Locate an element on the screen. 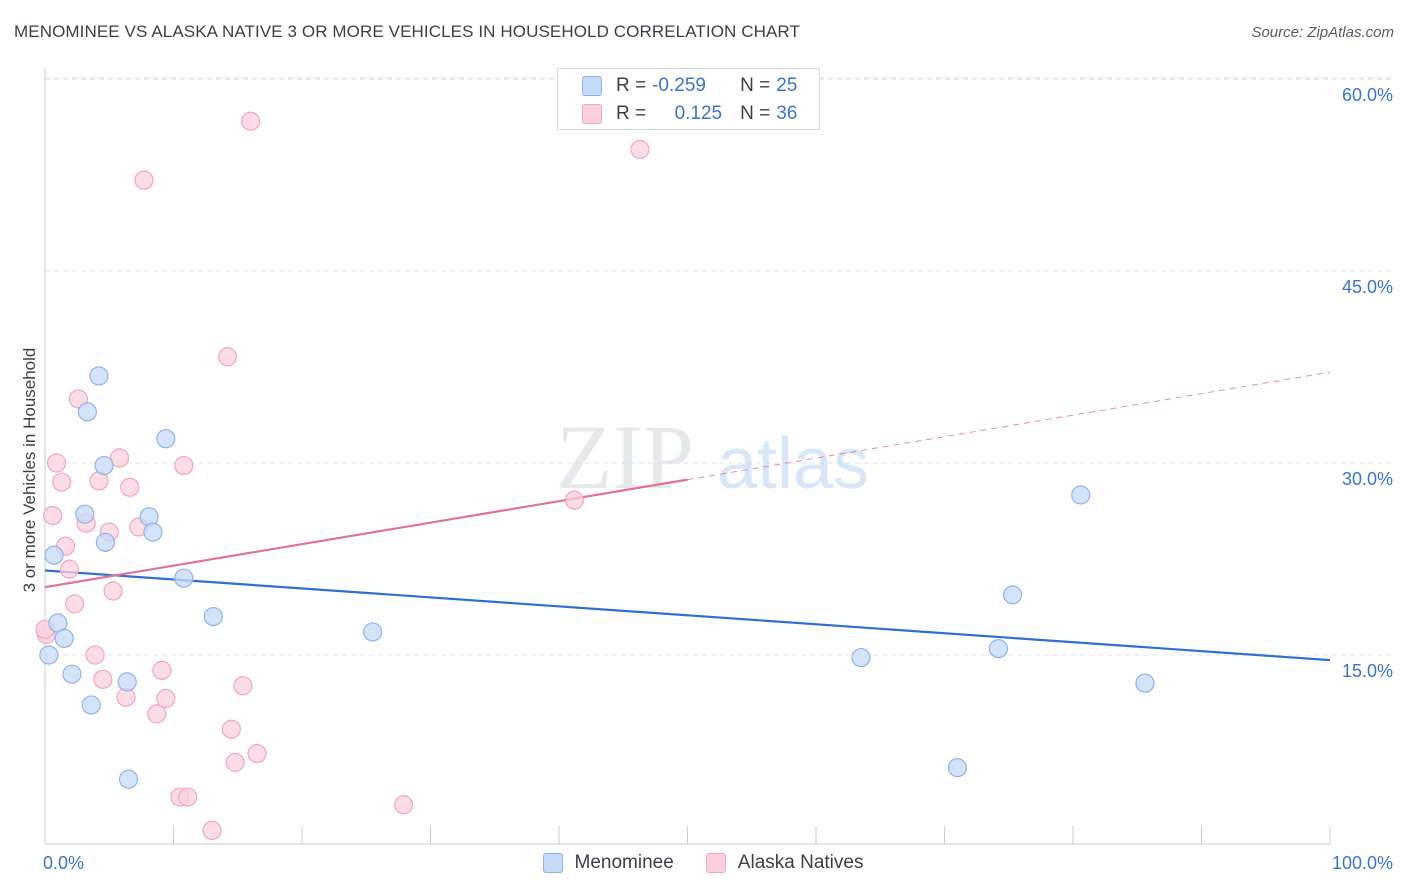 The height and width of the screenshot is (892, 1406). series-label-alaska: Alaska Natives is located at coordinates (800, 862).